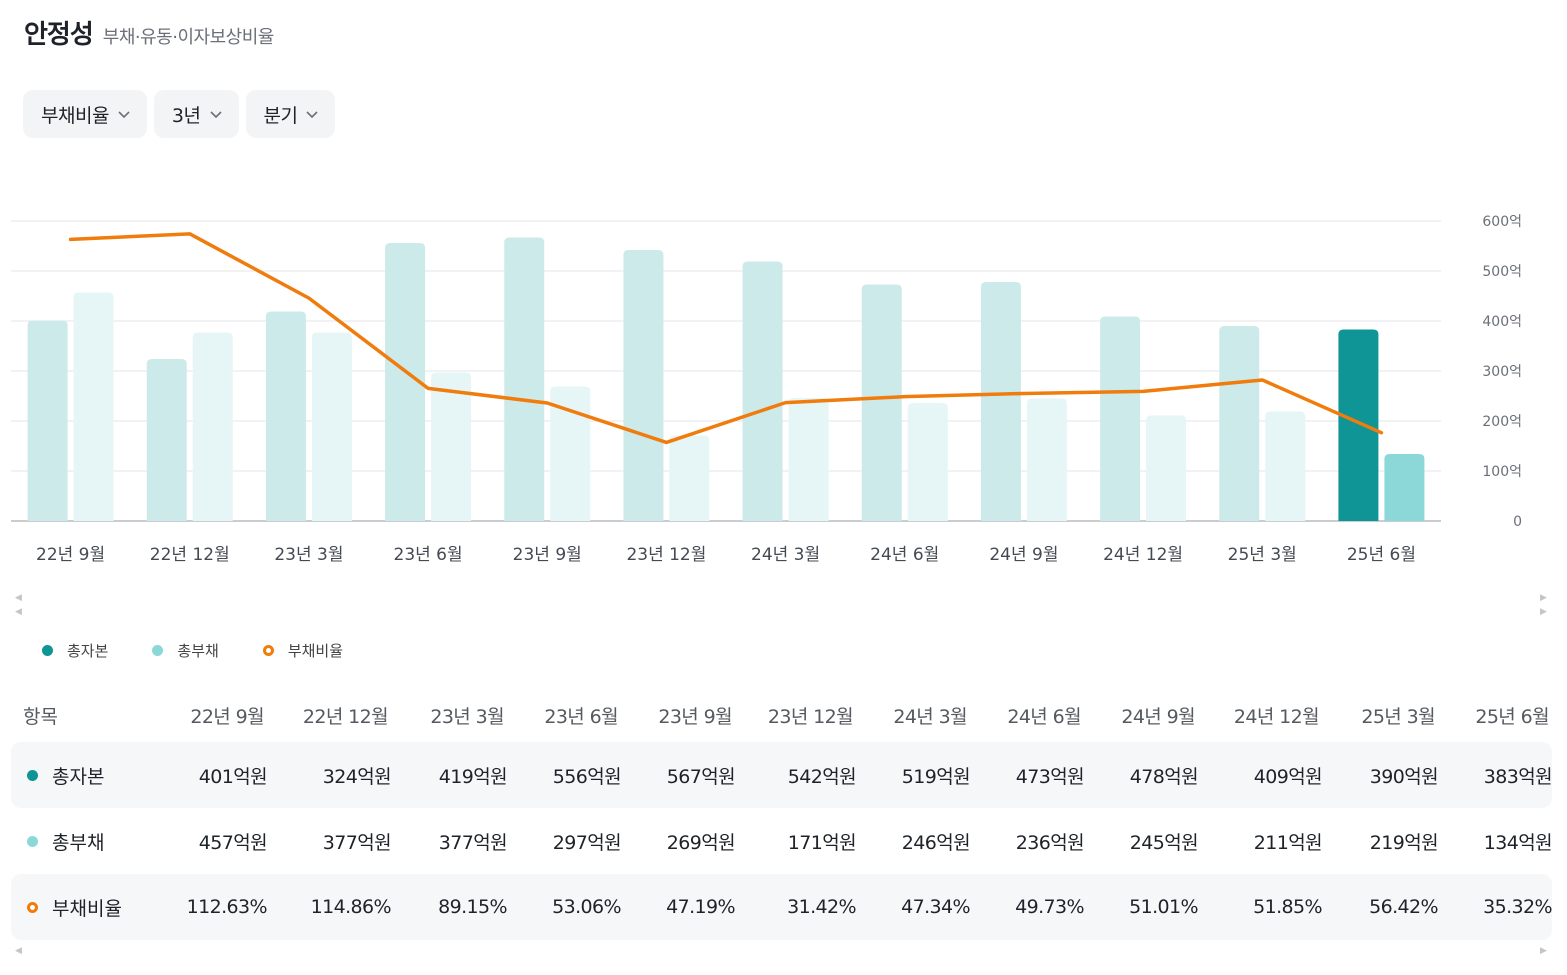  Describe the element at coordinates (678, 907) in the screenshot. I see `table-cell: 47.19%` at that location.